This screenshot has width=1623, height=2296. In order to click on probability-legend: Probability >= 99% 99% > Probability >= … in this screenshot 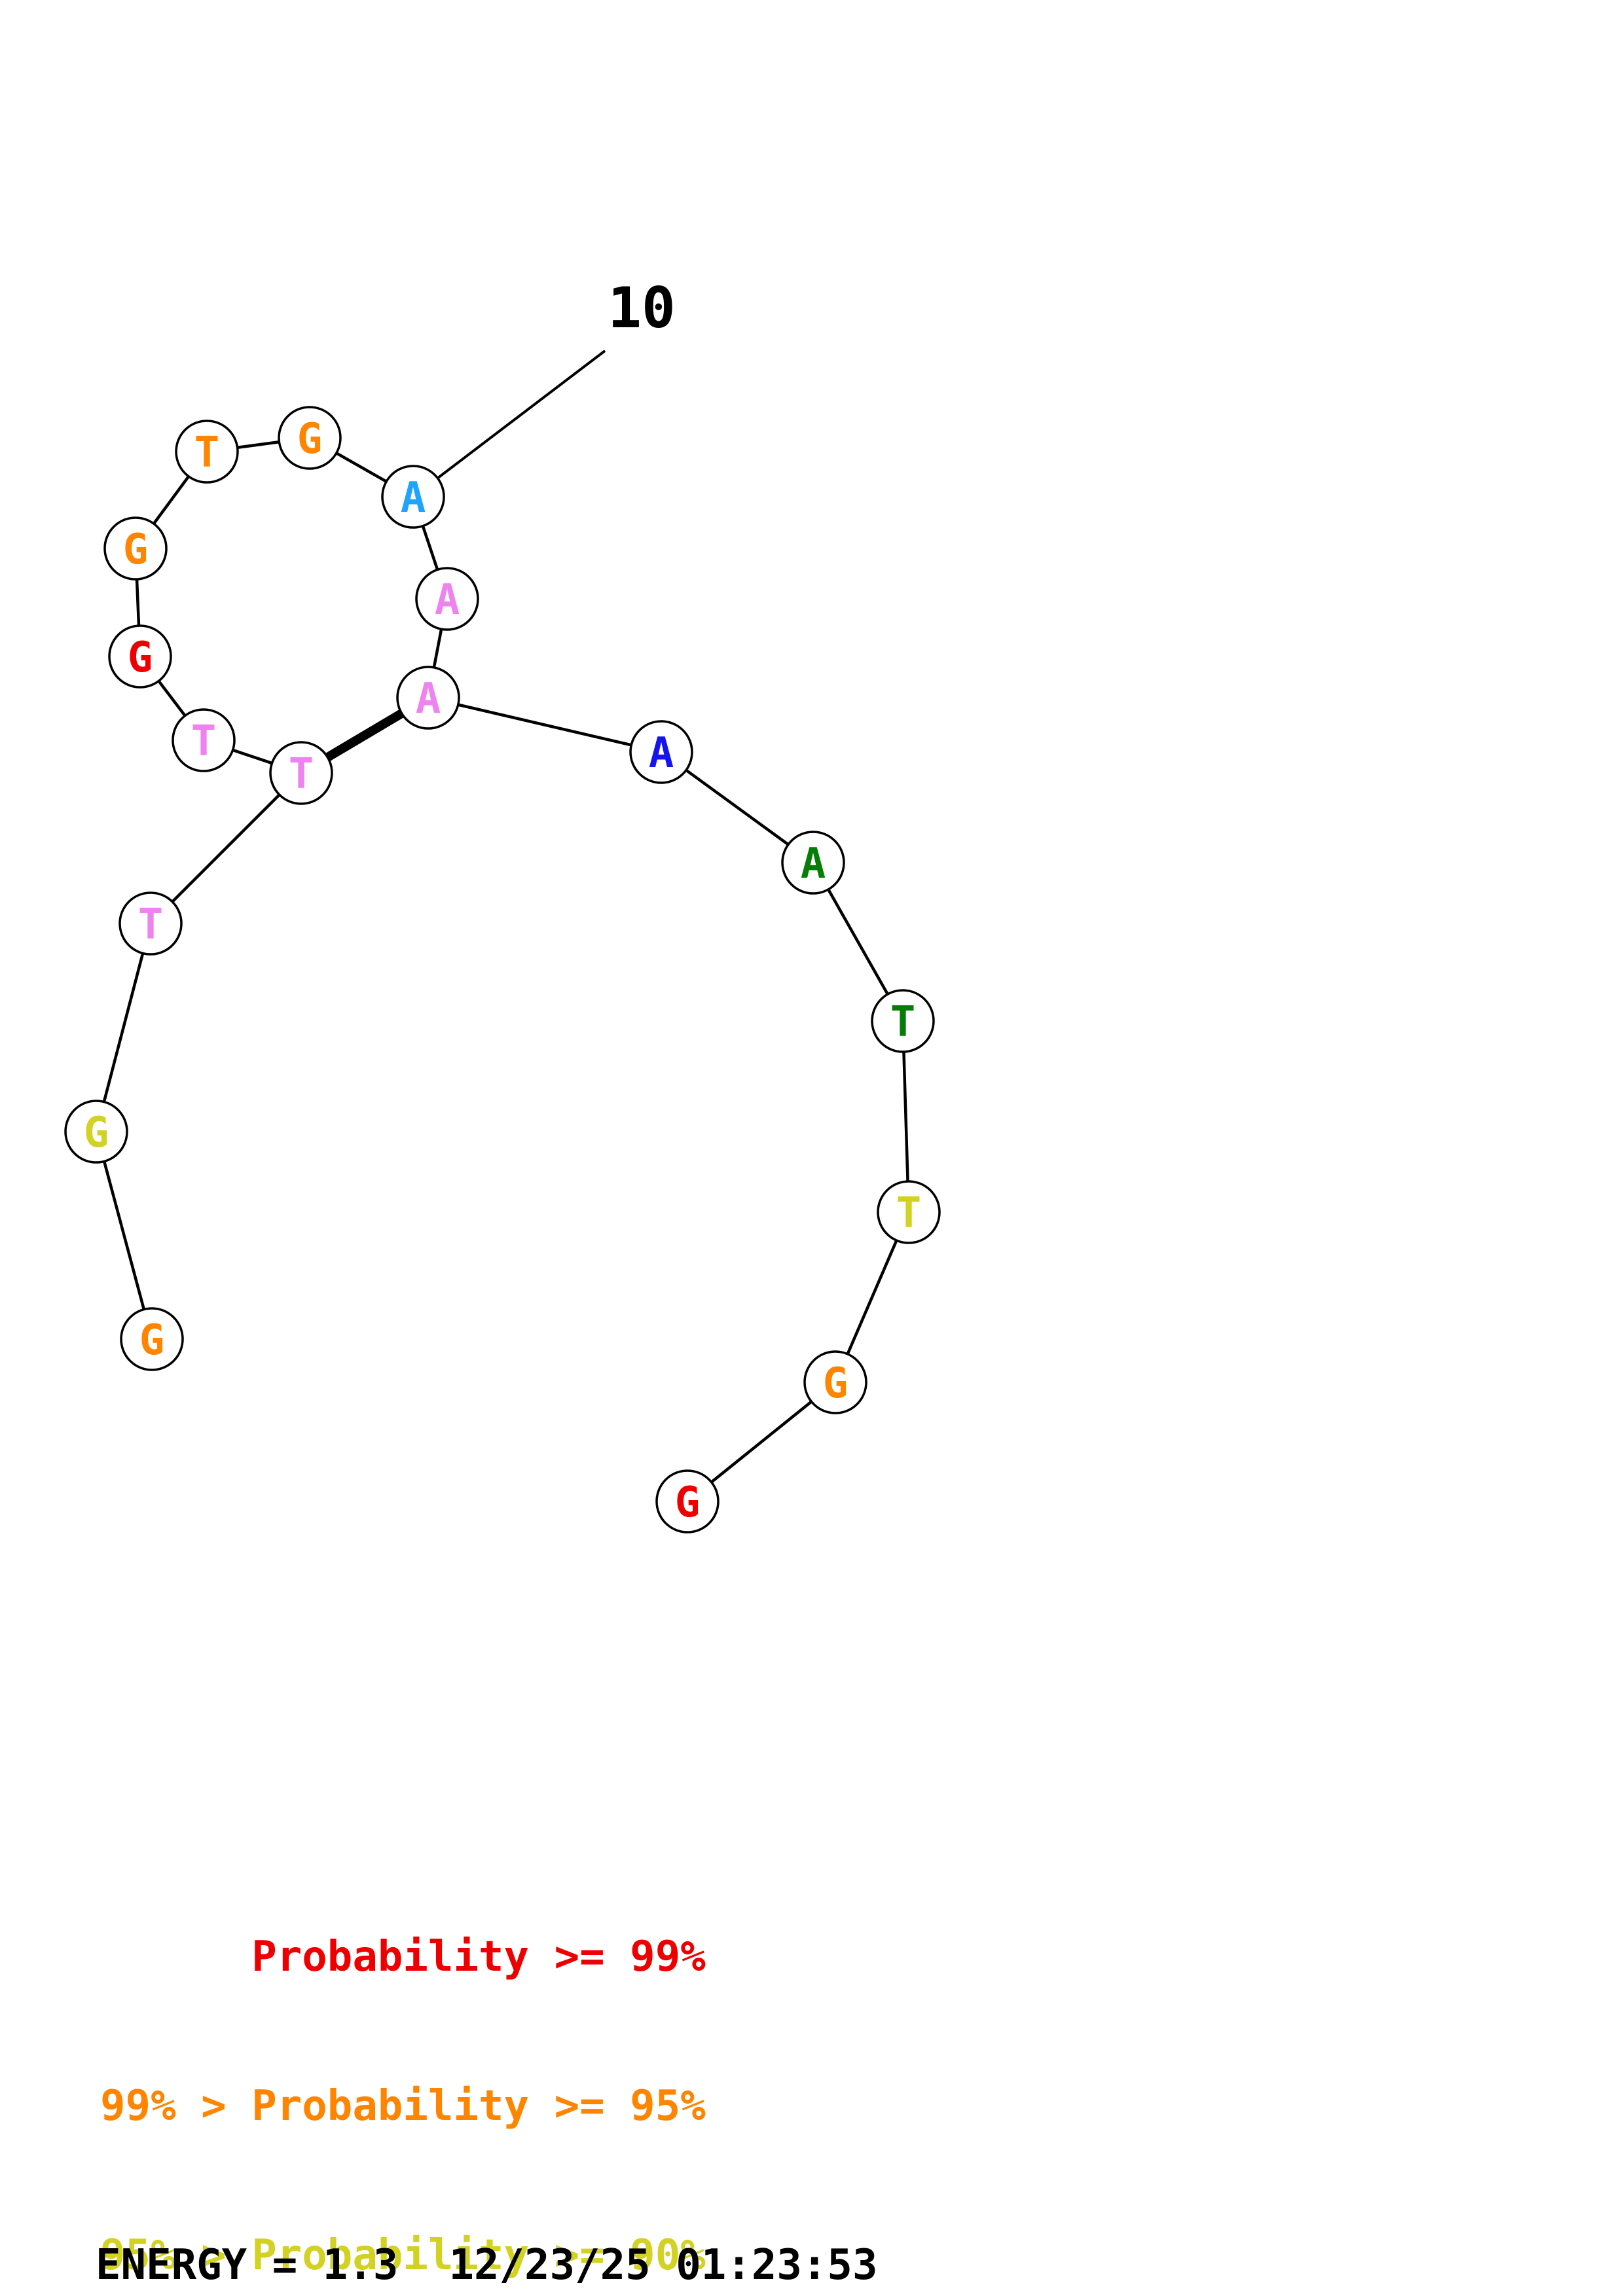, I will do `click(403, 2064)`.